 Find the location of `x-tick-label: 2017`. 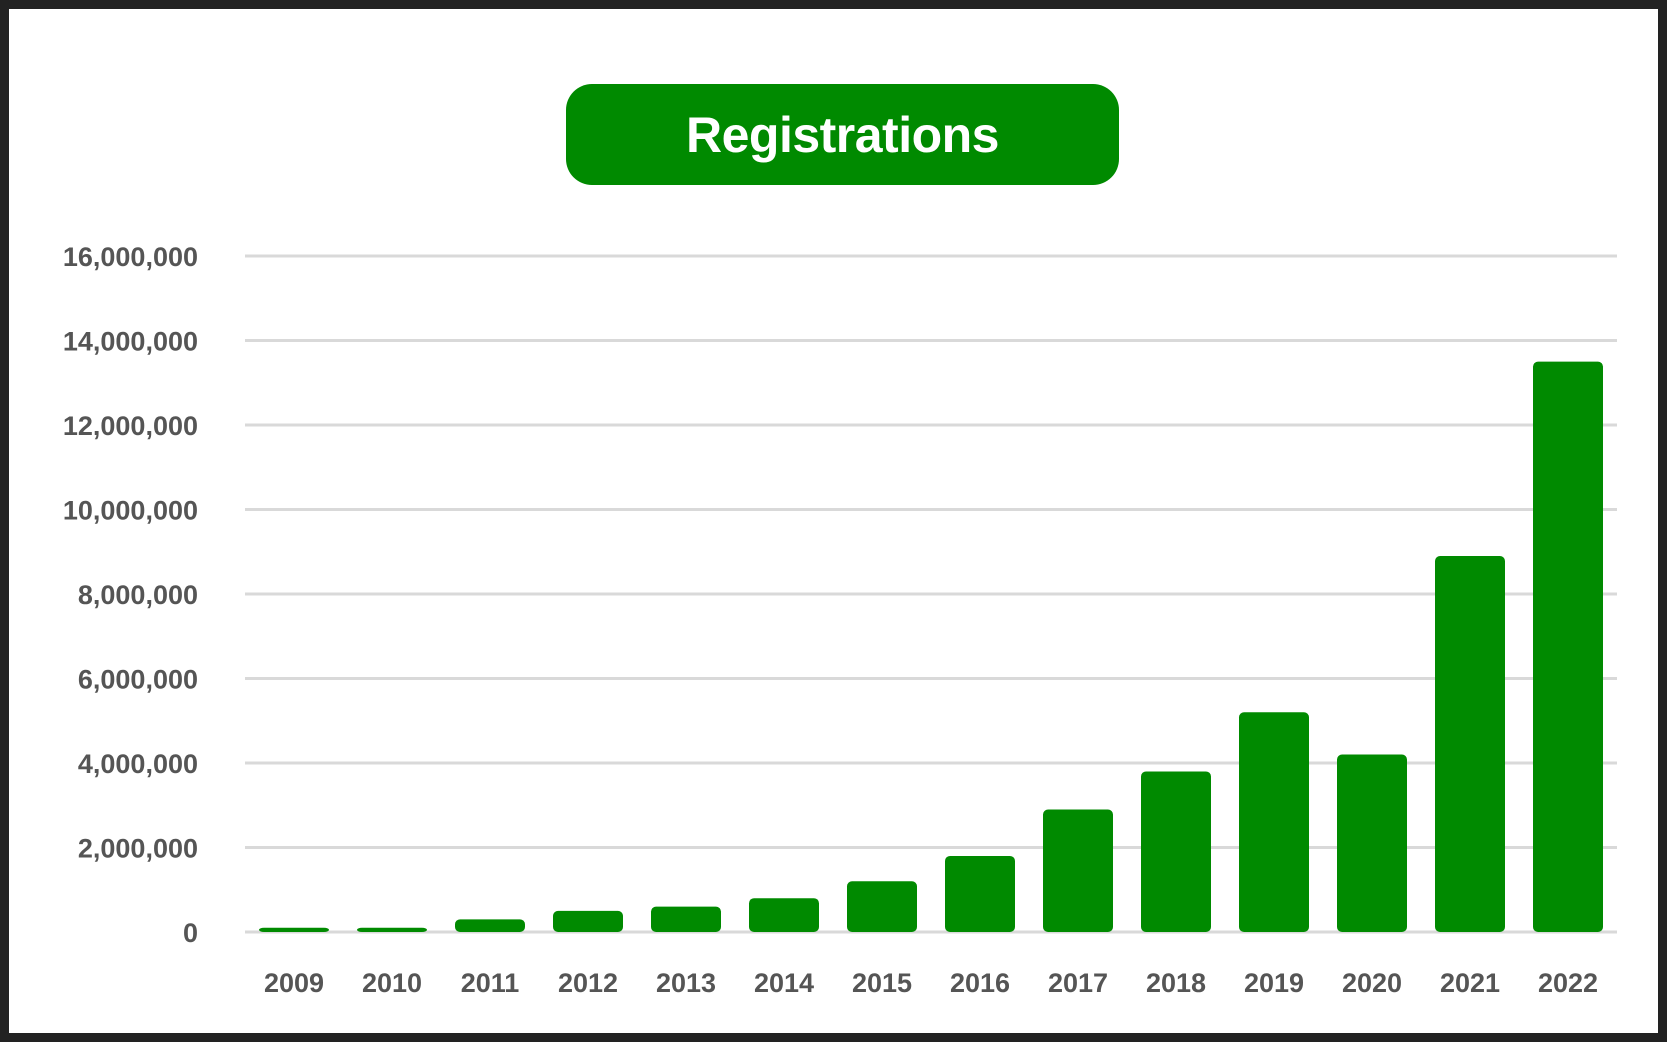

x-tick-label: 2017 is located at coordinates (1078, 983).